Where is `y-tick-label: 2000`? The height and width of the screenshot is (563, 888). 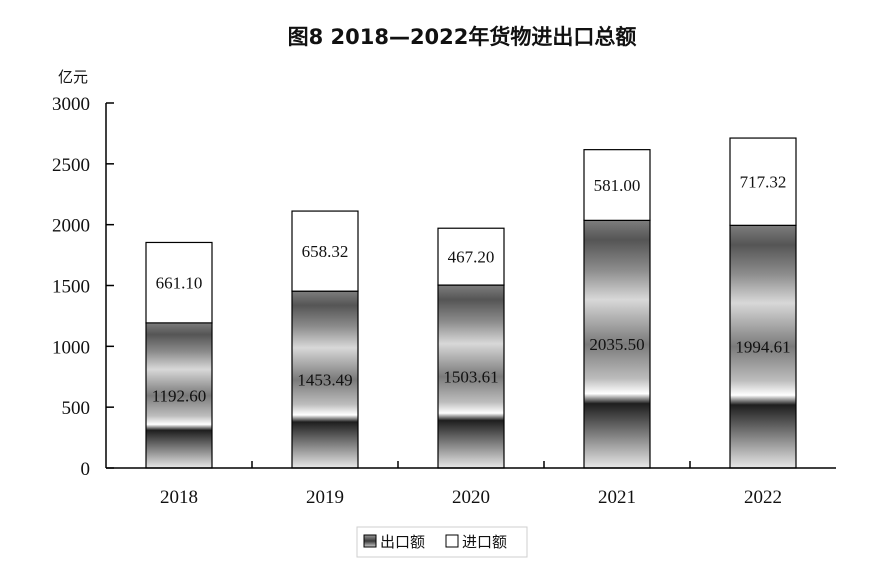 y-tick-label: 2000 is located at coordinates (71, 226).